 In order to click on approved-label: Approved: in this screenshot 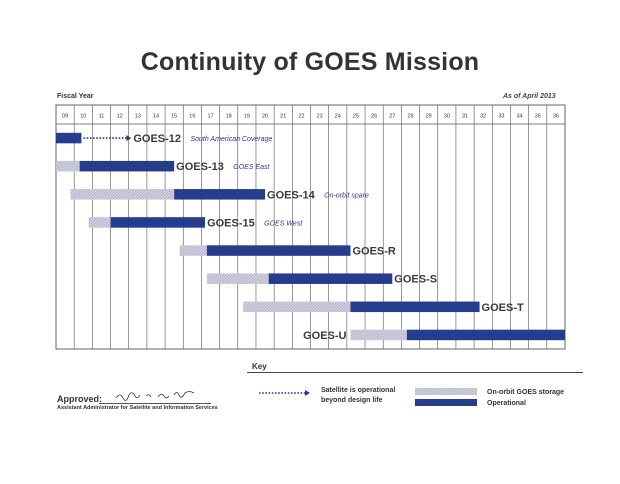, I will do `click(79, 399)`.